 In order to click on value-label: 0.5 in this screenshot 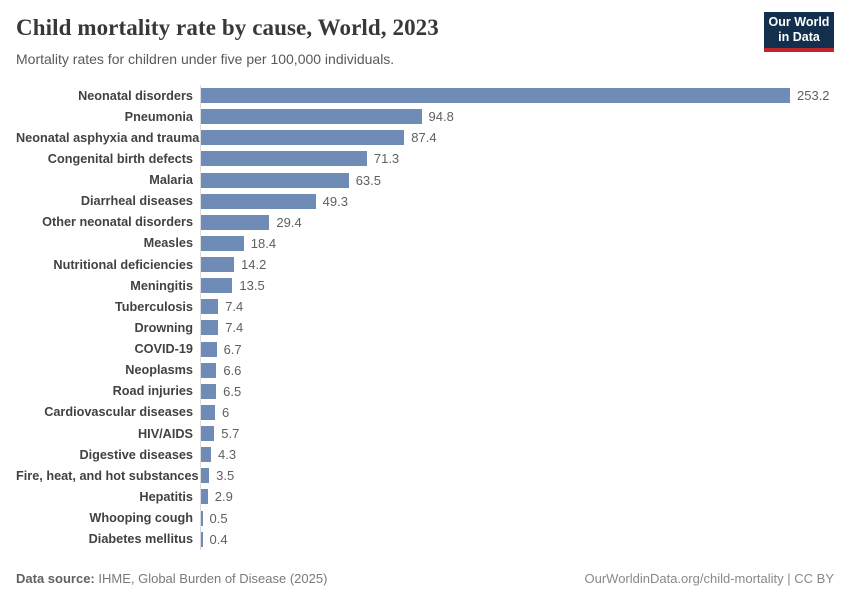, I will do `click(218, 518)`.